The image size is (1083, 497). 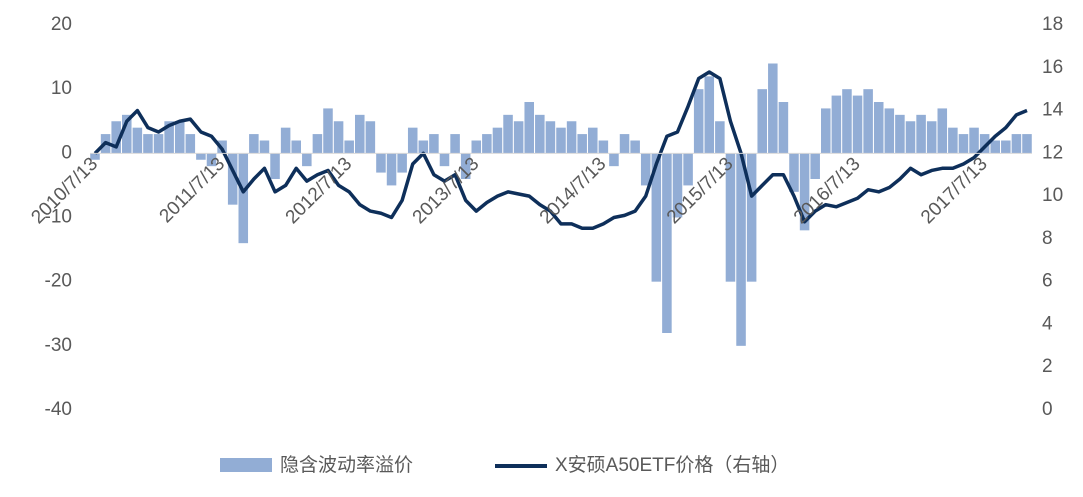 What do you see at coordinates (246, 465) in the screenshot?
I see `legend-swatch-bar` at bounding box center [246, 465].